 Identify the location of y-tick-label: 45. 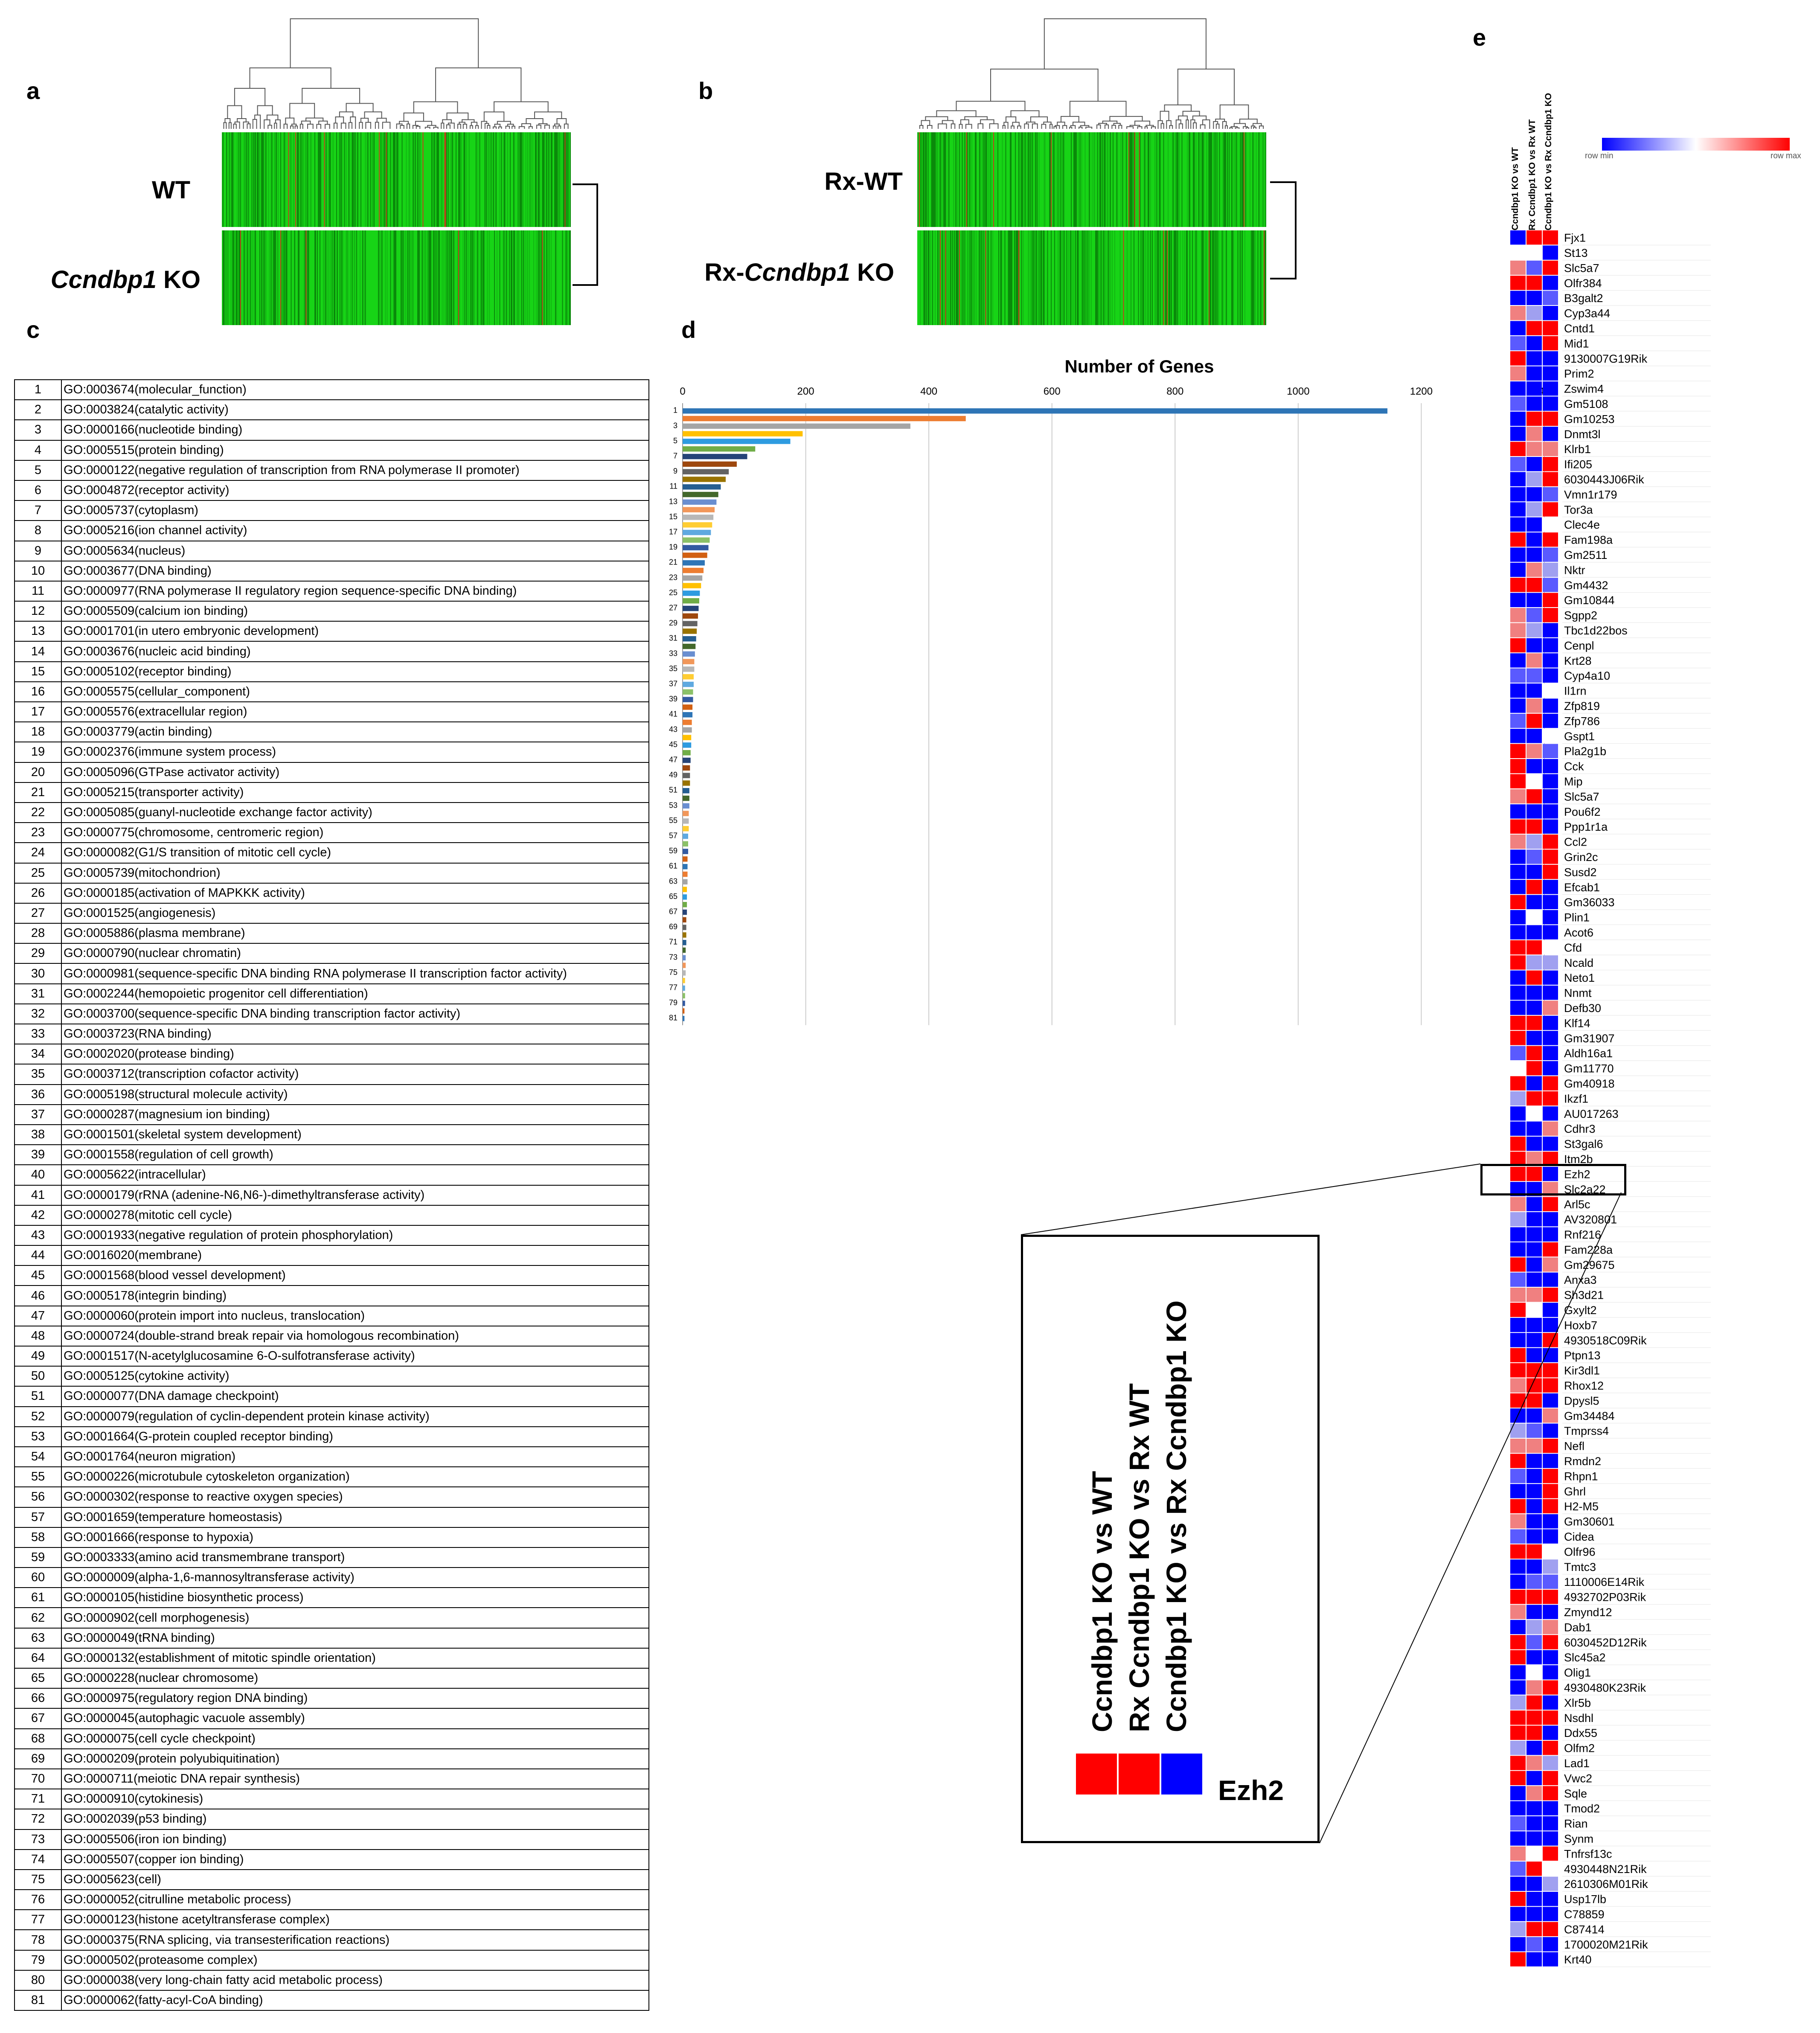
(673, 744).